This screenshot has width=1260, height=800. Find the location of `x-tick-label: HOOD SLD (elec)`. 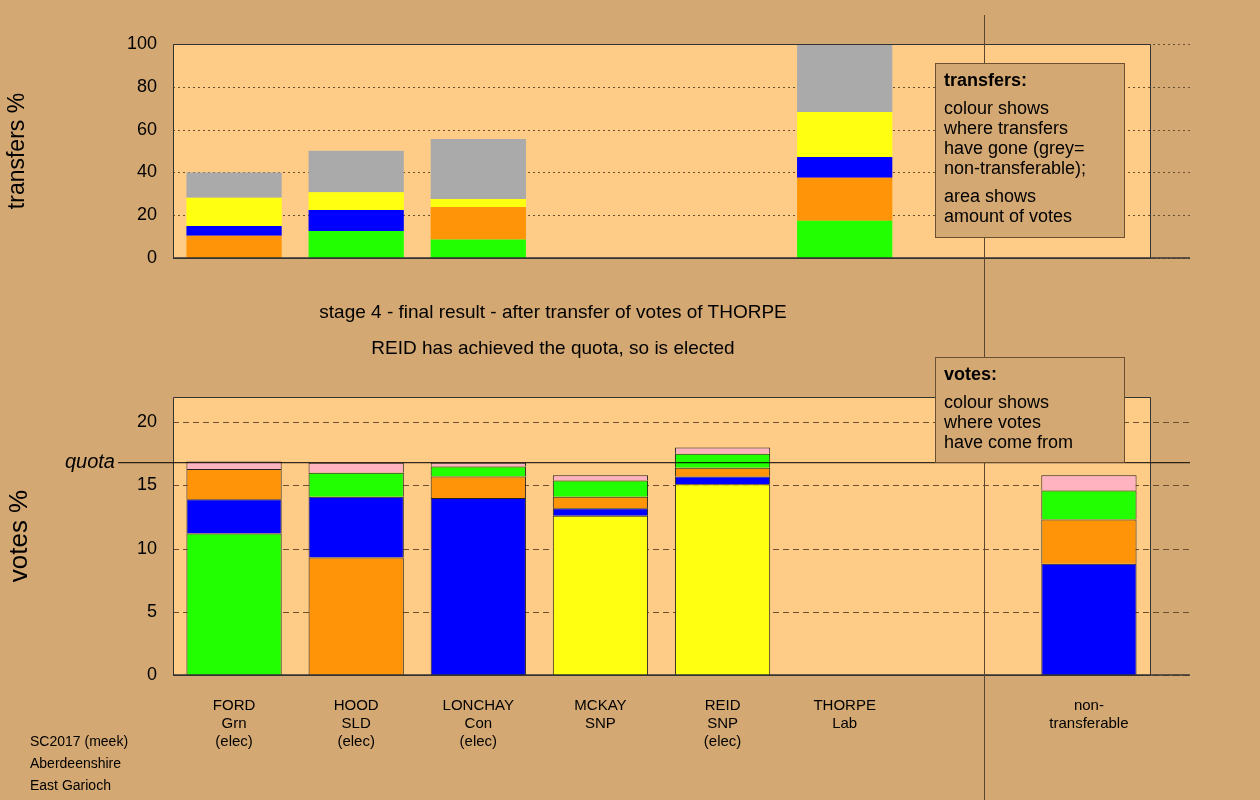

x-tick-label: HOOD SLD (elec) is located at coordinates (356, 723).